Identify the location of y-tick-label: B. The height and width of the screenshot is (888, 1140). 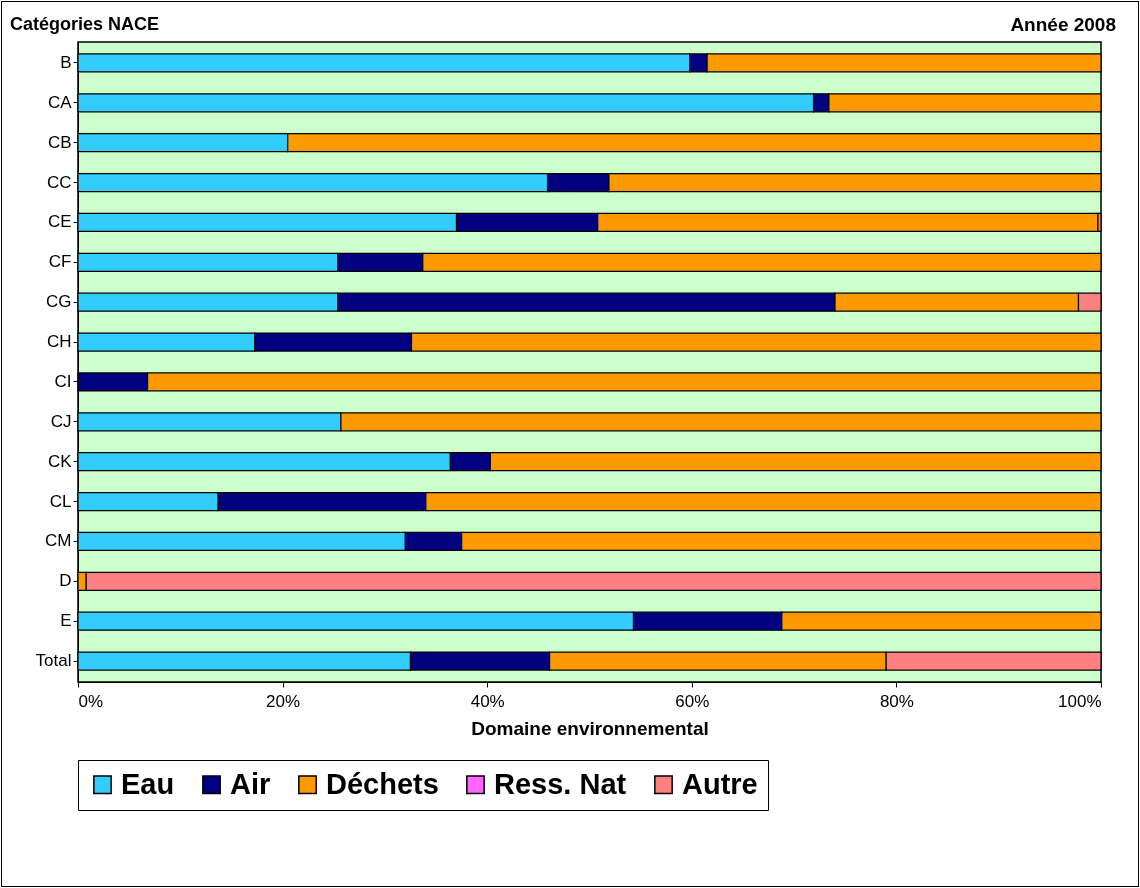
(66, 62).